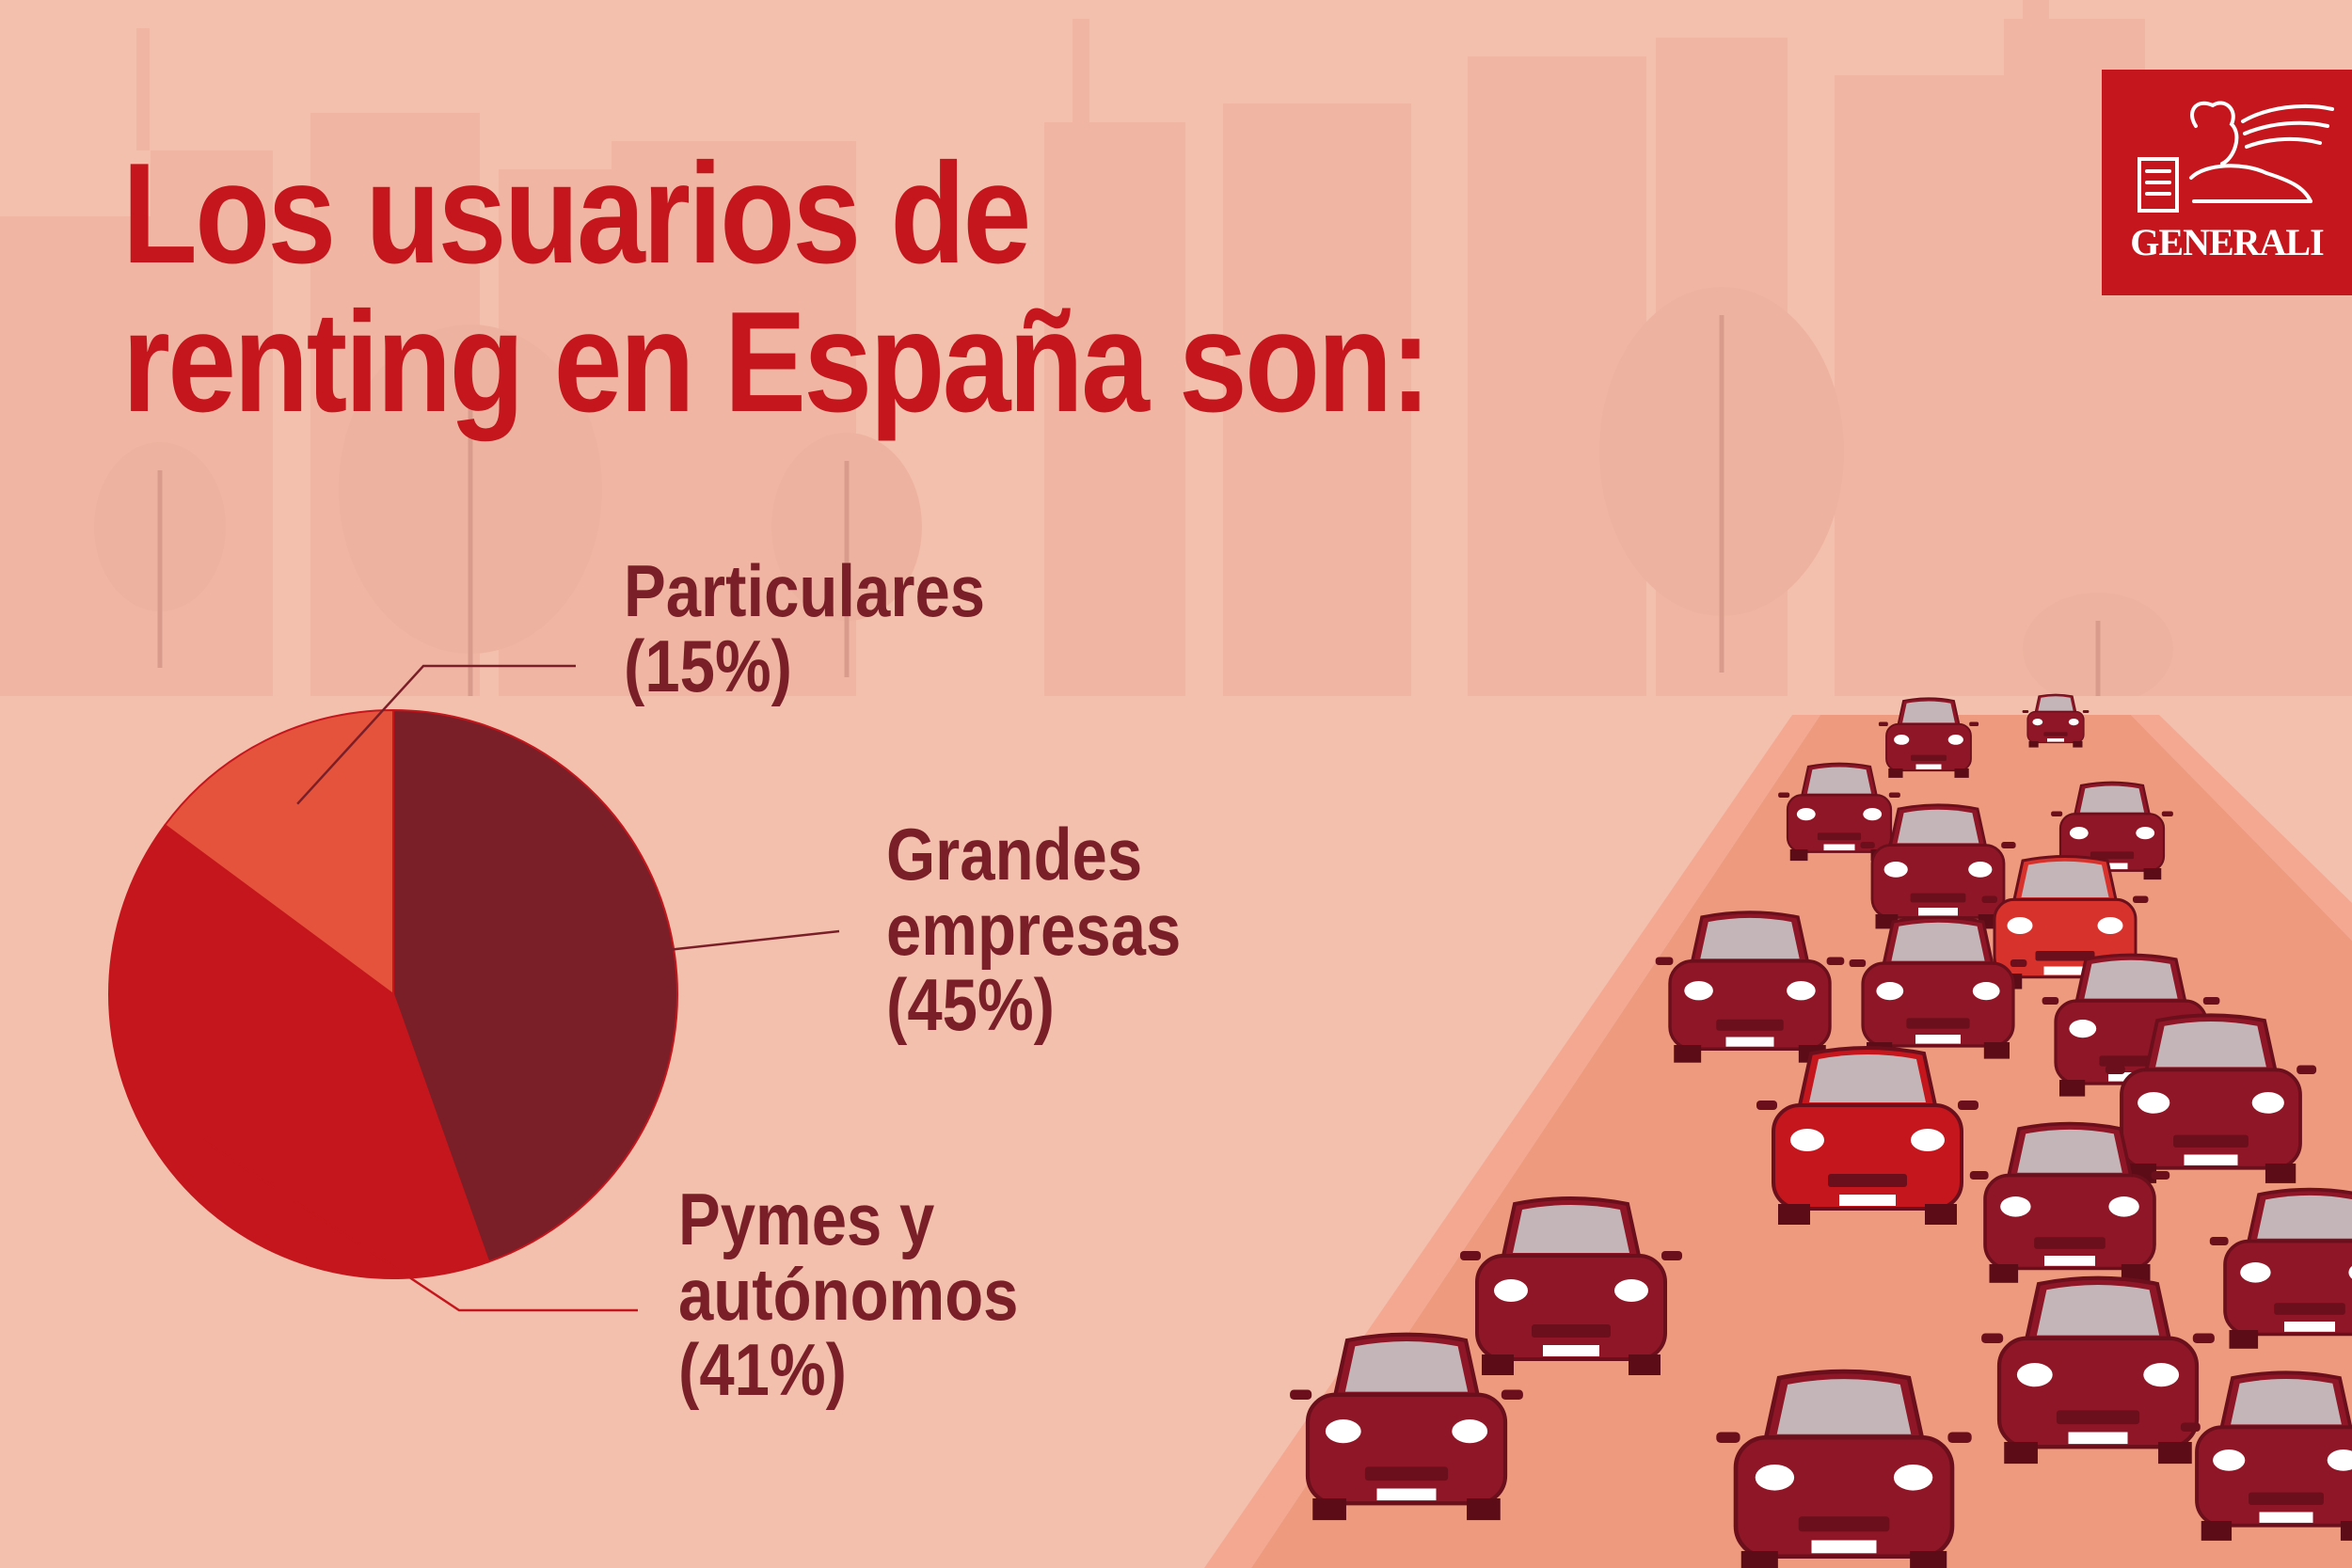 The image size is (2352, 1568). I want to click on slice-label-grandes-empresas: Grandes empresas (45%), so click(1033, 929).